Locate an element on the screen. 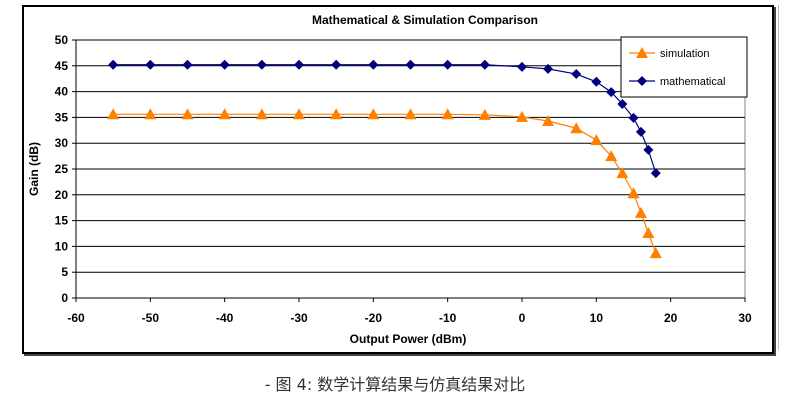  x-tick-label: 20 is located at coordinates (671, 318).